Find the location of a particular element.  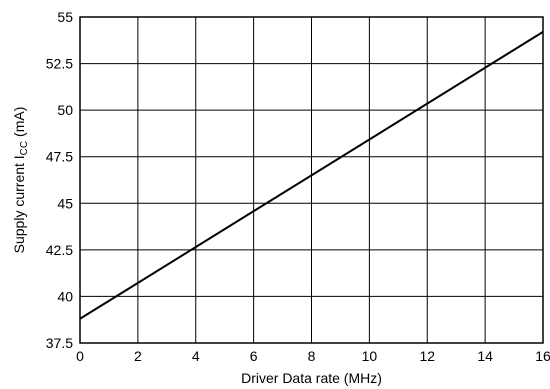

x-tick-labels: 0 2 4 6 8 10 12 14 16 is located at coordinates (313, 356).